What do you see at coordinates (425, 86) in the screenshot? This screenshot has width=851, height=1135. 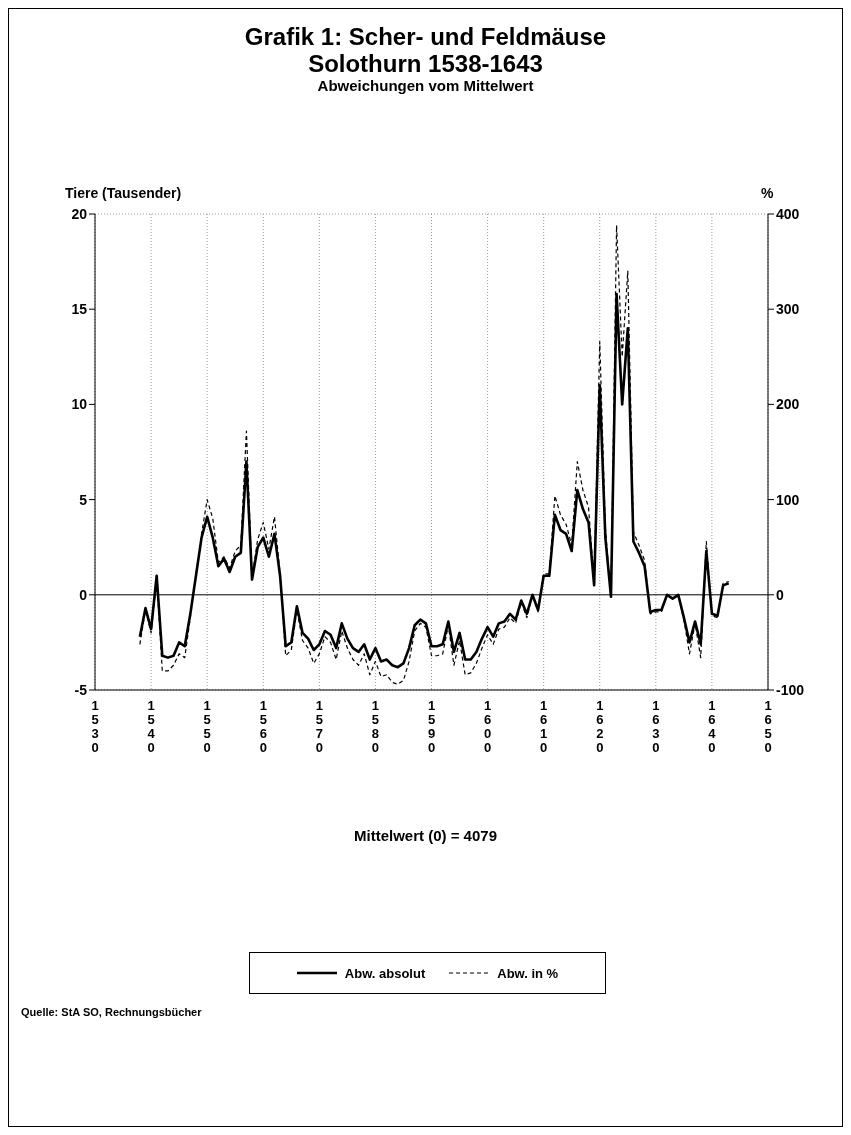 I see `chart-subtitle: Abweichungen vom Mittelwert` at bounding box center [425, 86].